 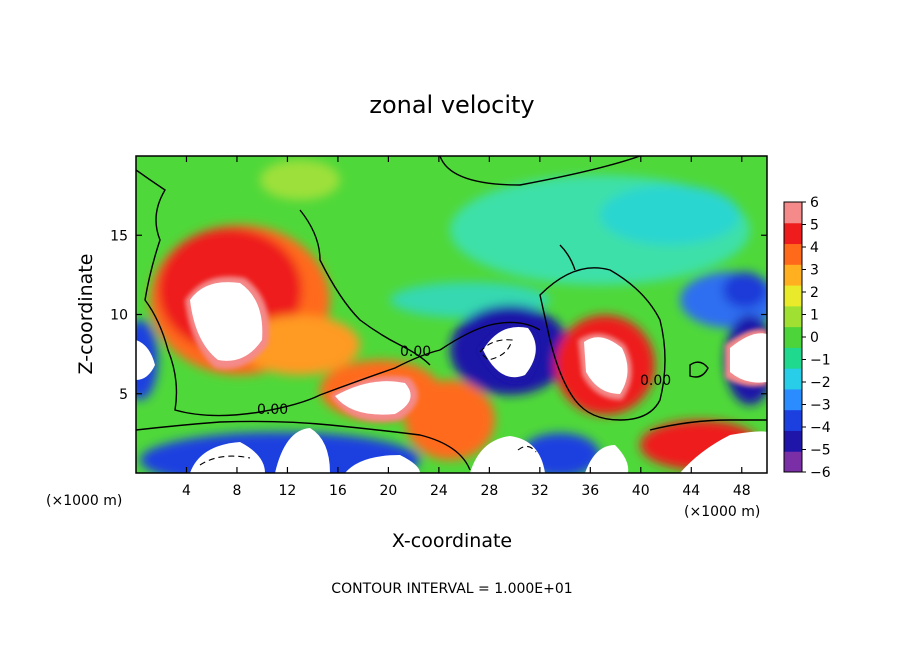 What do you see at coordinates (123, 395) in the screenshot?
I see `y-tick-label: 5` at bounding box center [123, 395].